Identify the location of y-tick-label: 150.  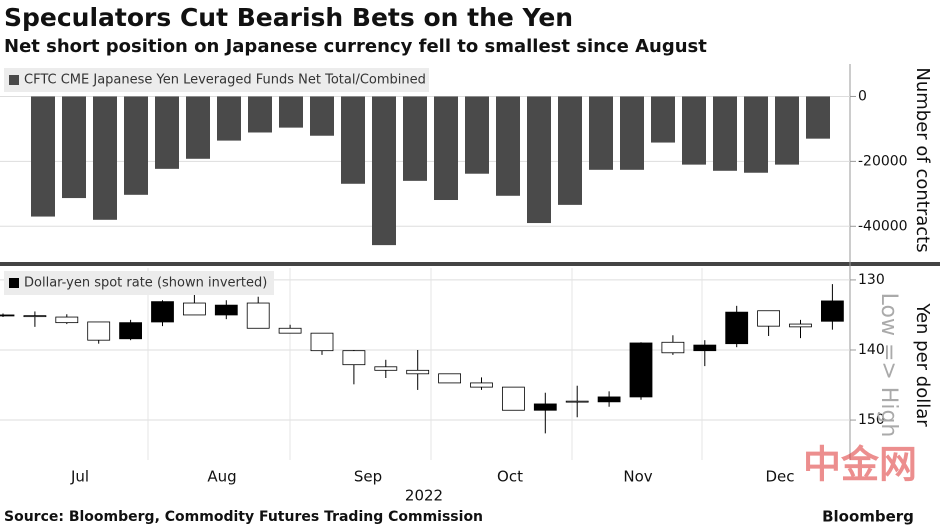
(871, 420).